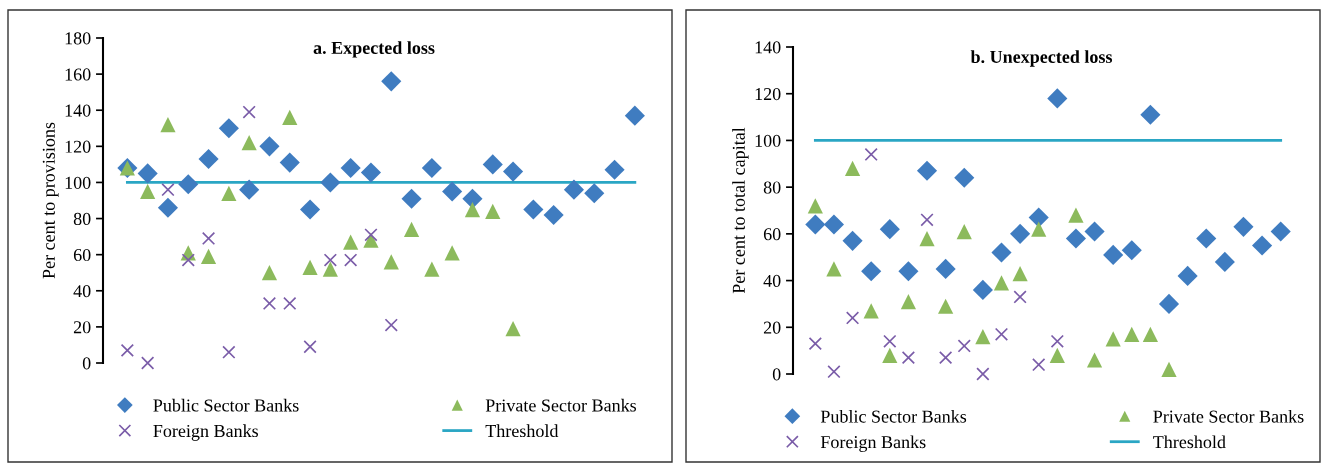 This screenshot has width=1325, height=466. I want to click on y-tick-label: 100, so click(768, 140).